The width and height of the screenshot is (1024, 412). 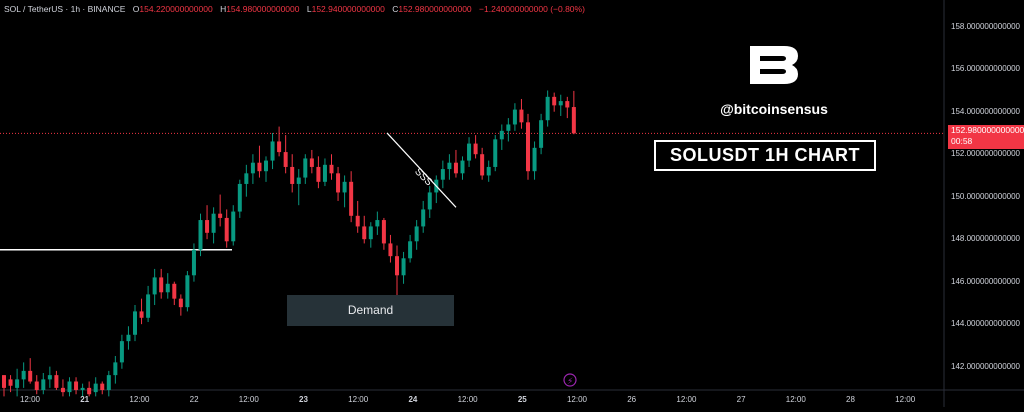 I want to click on time-tick-label: 25, so click(x=522, y=399).